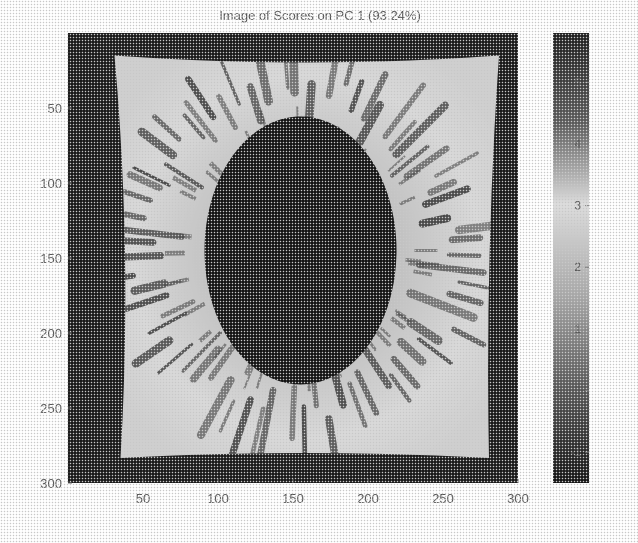 This screenshot has height=543, width=638. Describe the element at coordinates (577, 391) in the screenshot. I see `colorbar-tick-label: 0` at that location.